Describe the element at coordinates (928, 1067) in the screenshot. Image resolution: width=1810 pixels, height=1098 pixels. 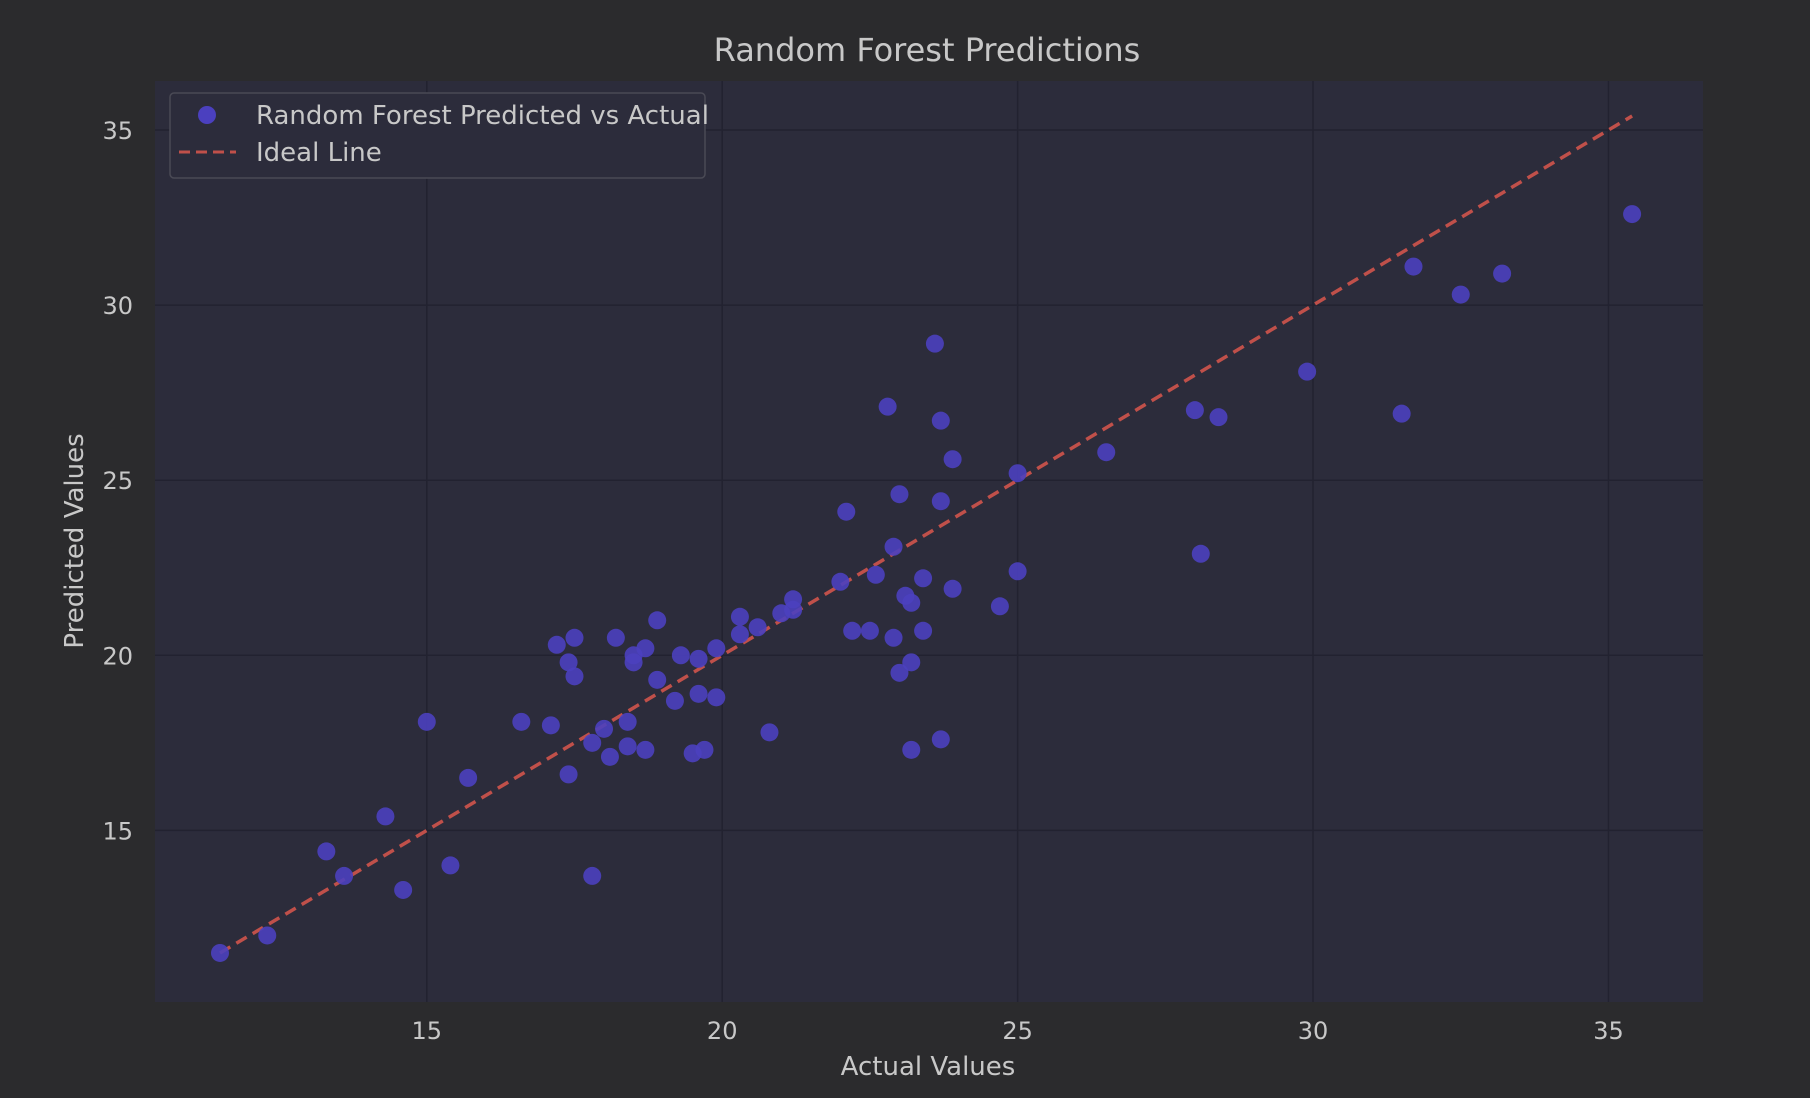
I see `x-axis-label: Actual Values` at that location.